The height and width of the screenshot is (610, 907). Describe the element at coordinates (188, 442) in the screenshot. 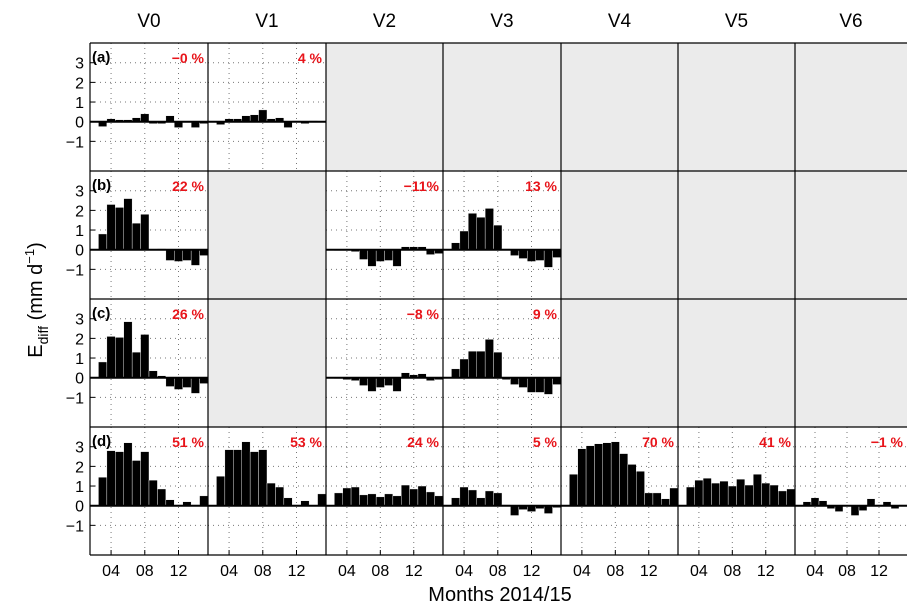

I see `percent-annotation: 51 %` at that location.